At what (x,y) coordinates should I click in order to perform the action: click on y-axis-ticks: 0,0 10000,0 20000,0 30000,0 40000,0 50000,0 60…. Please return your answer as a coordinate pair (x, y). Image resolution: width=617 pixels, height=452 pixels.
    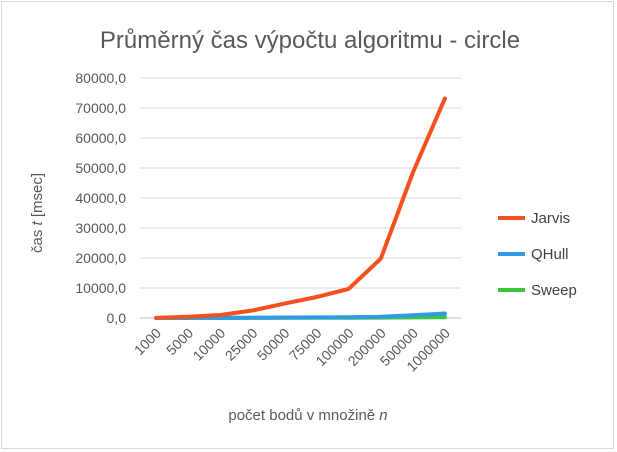
    Looking at the image, I should click on (100, 198).